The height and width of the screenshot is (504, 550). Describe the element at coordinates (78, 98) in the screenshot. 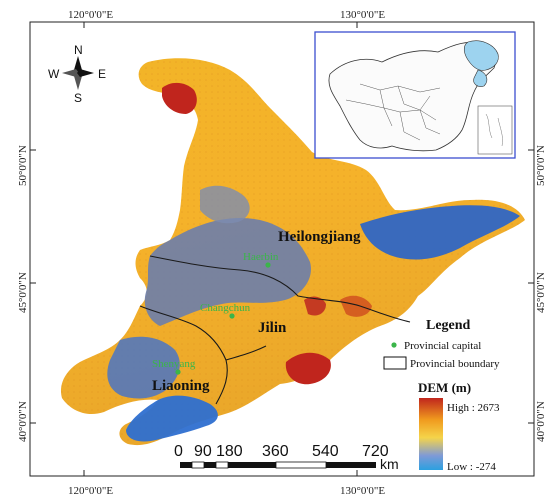

I see `south-label: S` at that location.